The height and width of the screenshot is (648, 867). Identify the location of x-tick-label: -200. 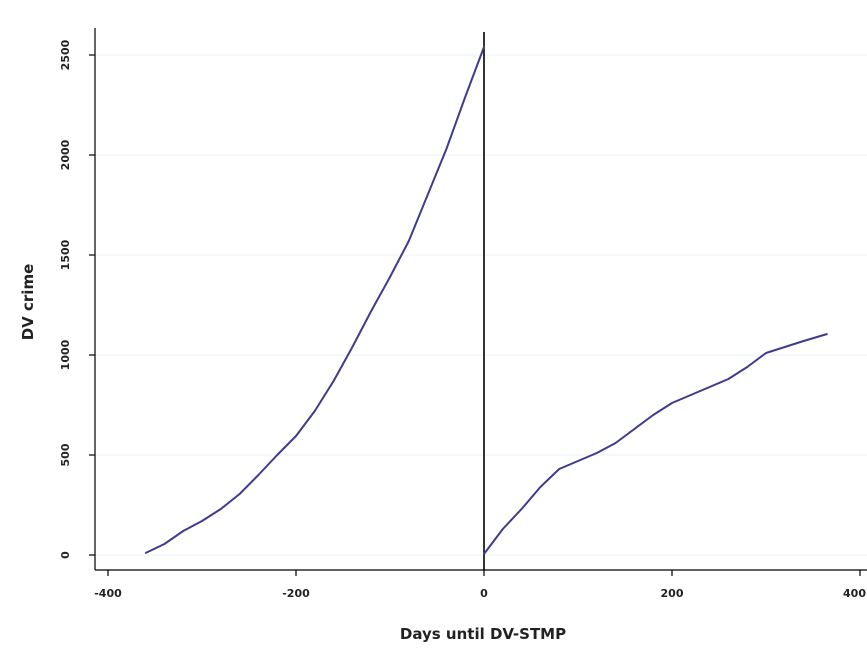
(296, 593).